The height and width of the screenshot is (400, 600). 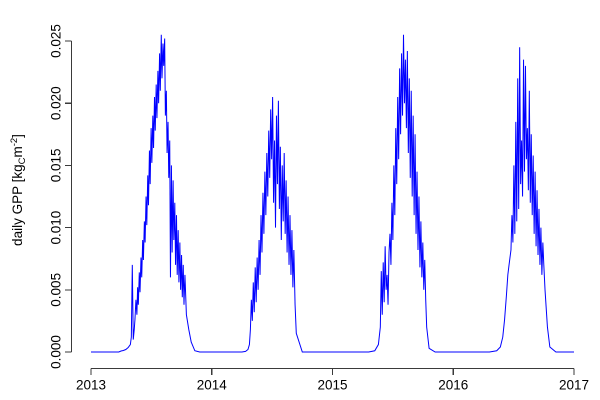 I want to click on x-tick-label-0: 2013, so click(x=91, y=385).